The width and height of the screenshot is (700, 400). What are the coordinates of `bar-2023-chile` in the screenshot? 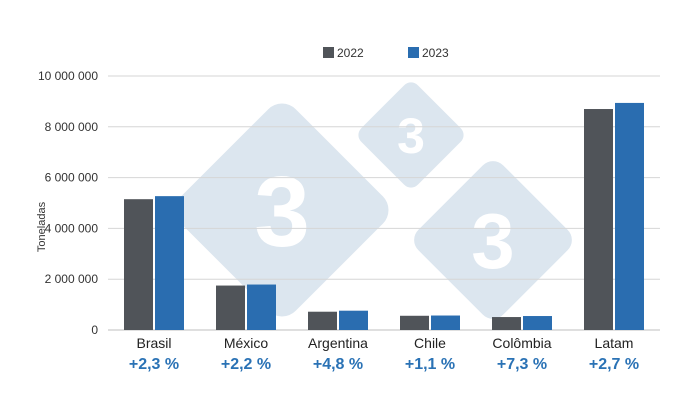 It's located at (445, 322).